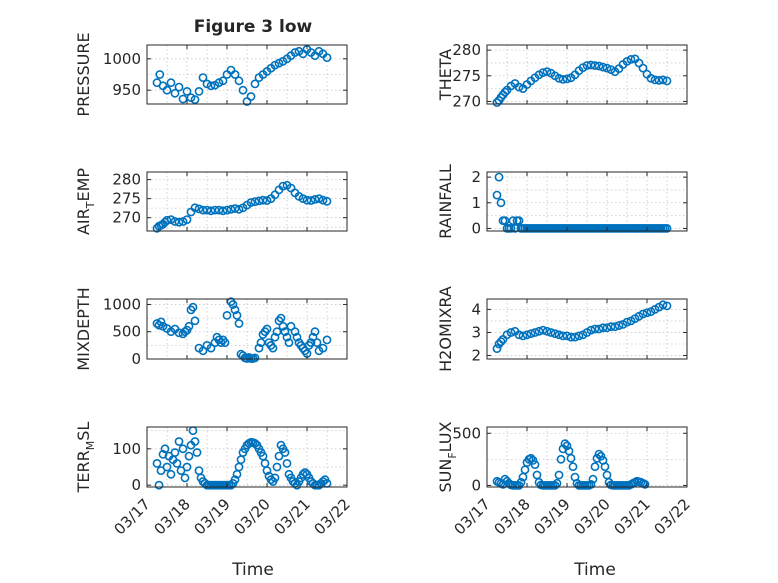  What do you see at coordinates (476, 356) in the screenshot?
I see `y-tick-label: 2` at bounding box center [476, 356].